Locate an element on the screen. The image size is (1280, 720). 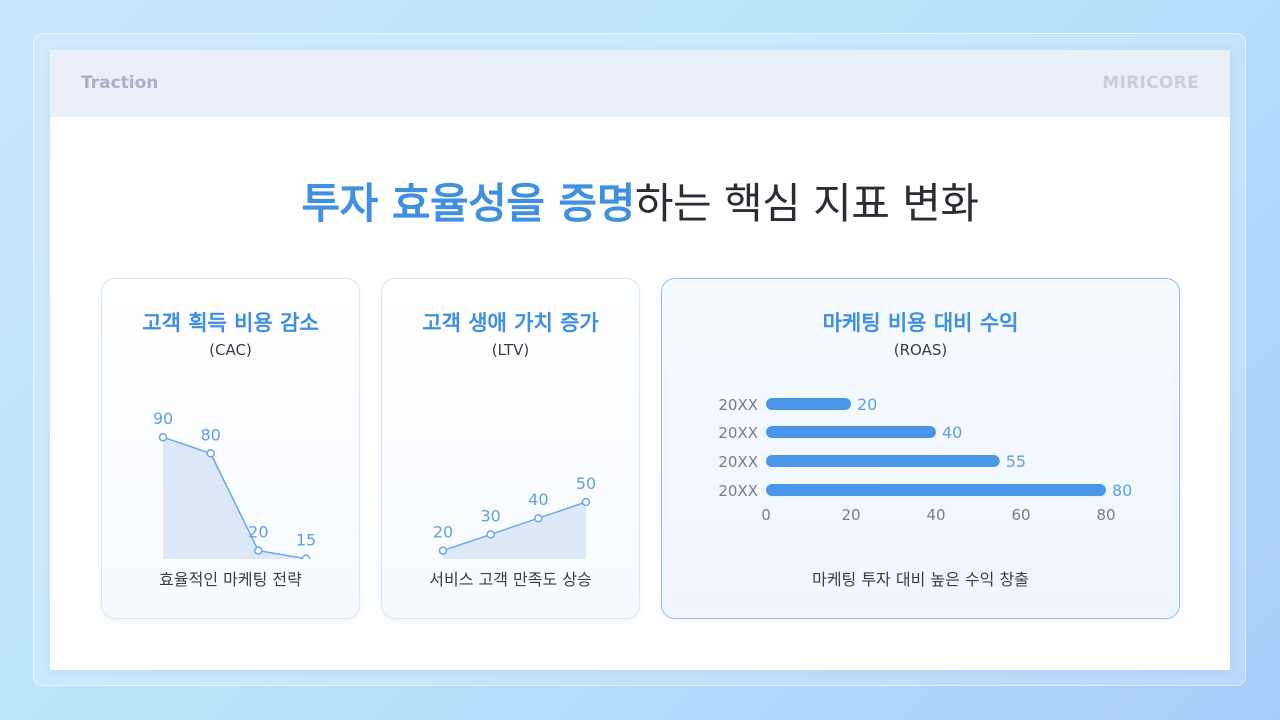
title-accent: 투자 효율성을 증명 is located at coordinates (468, 203).